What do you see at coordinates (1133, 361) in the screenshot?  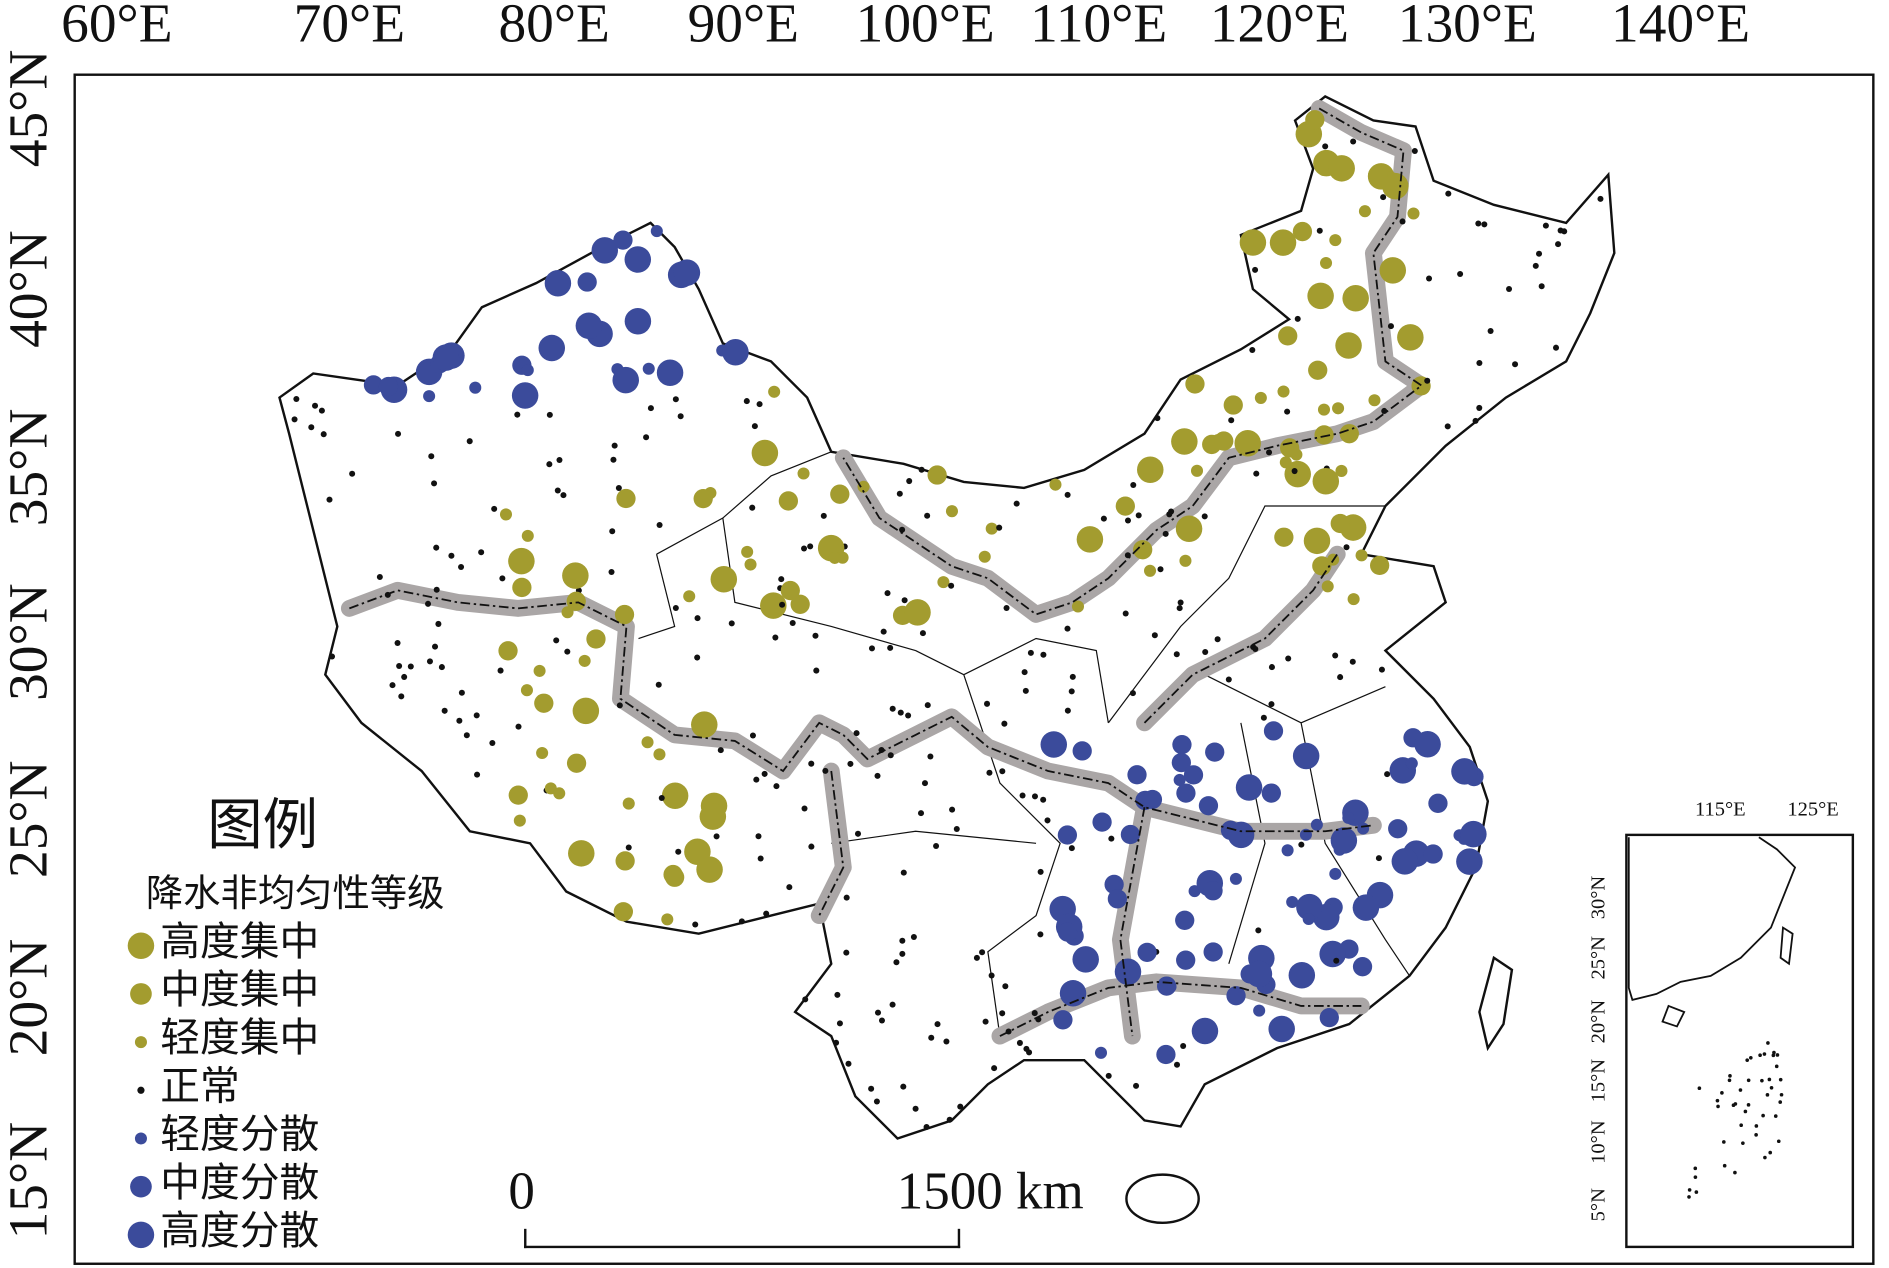 I see `zone-centerline` at bounding box center [1133, 361].